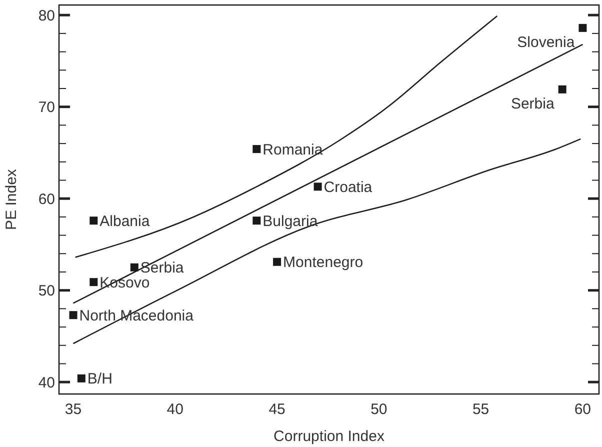  I want to click on annotation: Montenegro, so click(323, 263).